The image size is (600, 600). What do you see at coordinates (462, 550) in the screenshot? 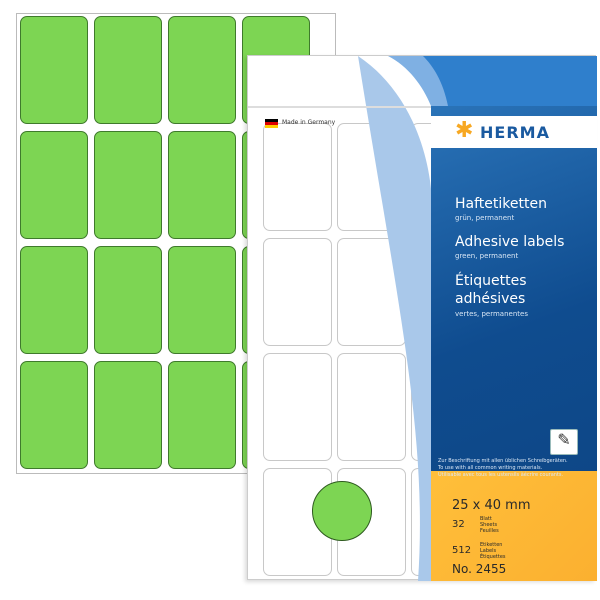
I see `labels-count: 512` at bounding box center [462, 550].